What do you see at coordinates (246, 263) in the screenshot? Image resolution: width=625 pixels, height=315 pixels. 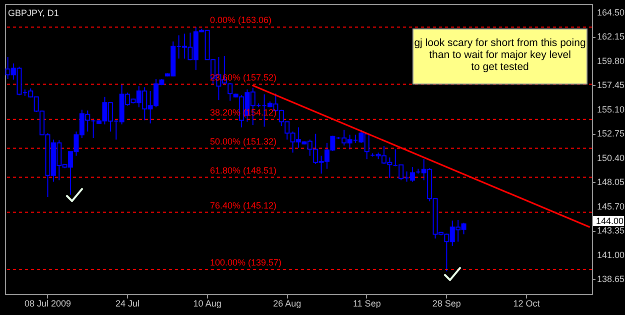 I see `ref-line-label: 100.00% (139.57)` at bounding box center [246, 263].